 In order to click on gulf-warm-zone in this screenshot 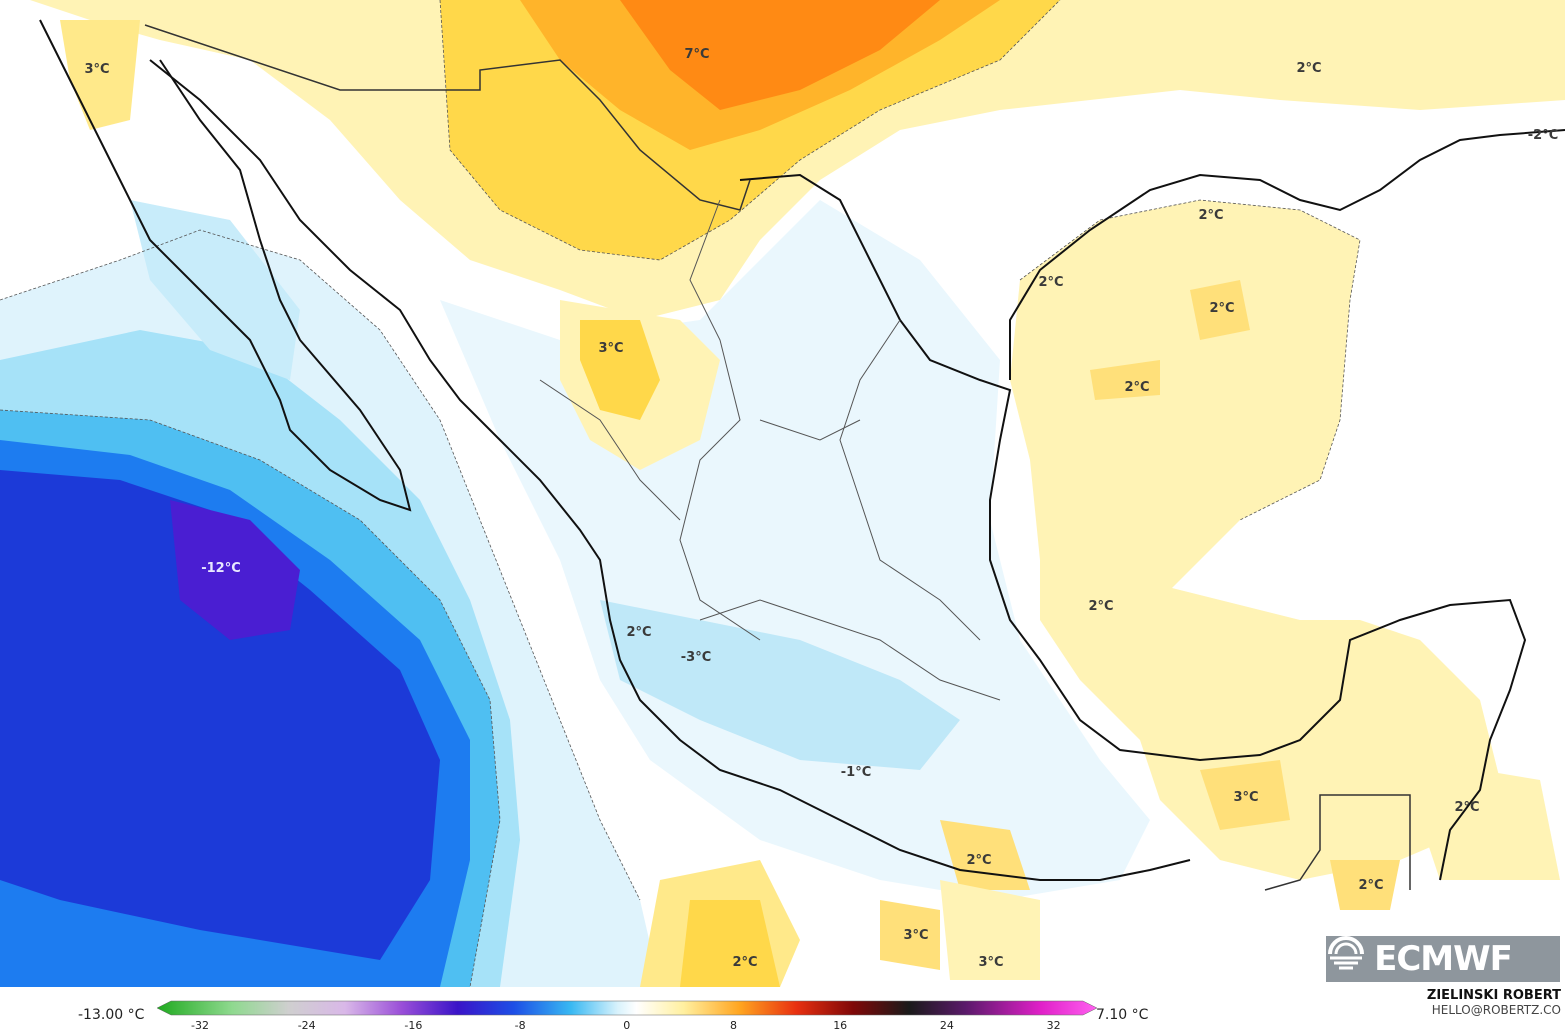, I will do `click(1185, 400)`.